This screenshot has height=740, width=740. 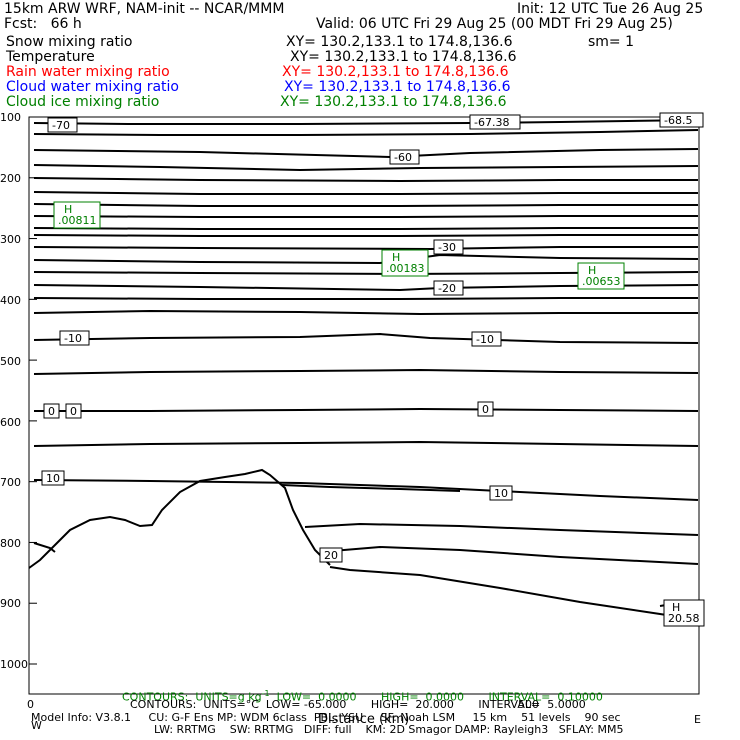 What do you see at coordinates (366, 168) in the screenshot?
I see `isotherm-minus60` at bounding box center [366, 168].